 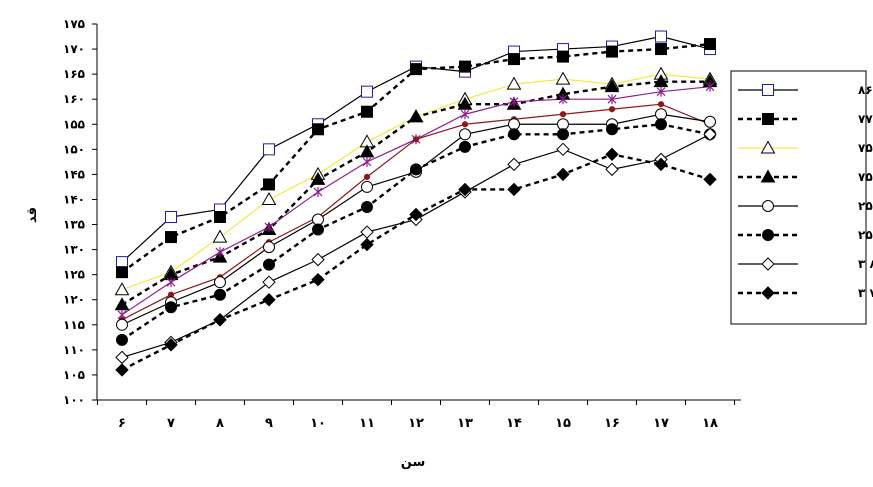 What do you see at coordinates (74, 199) in the screenshot?
I see `y-tick-label: ۱۴۰` at bounding box center [74, 199].